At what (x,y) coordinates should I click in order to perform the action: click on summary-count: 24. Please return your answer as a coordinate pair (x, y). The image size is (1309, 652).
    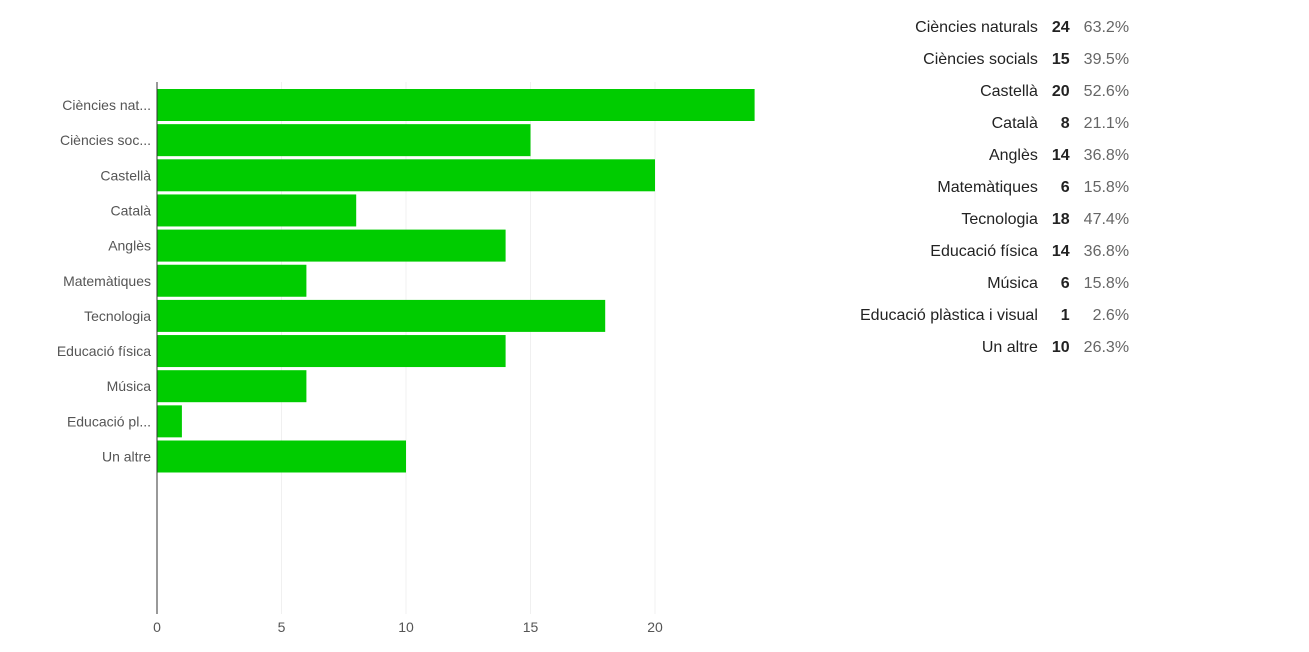
    Looking at the image, I should click on (1060, 27).